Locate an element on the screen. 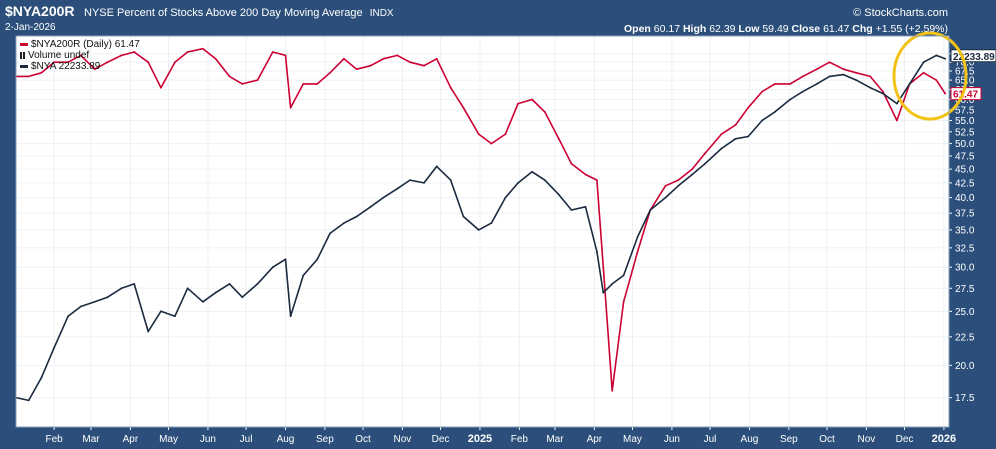  legend-text-nya: $NYA 22233.89 is located at coordinates (66, 66).